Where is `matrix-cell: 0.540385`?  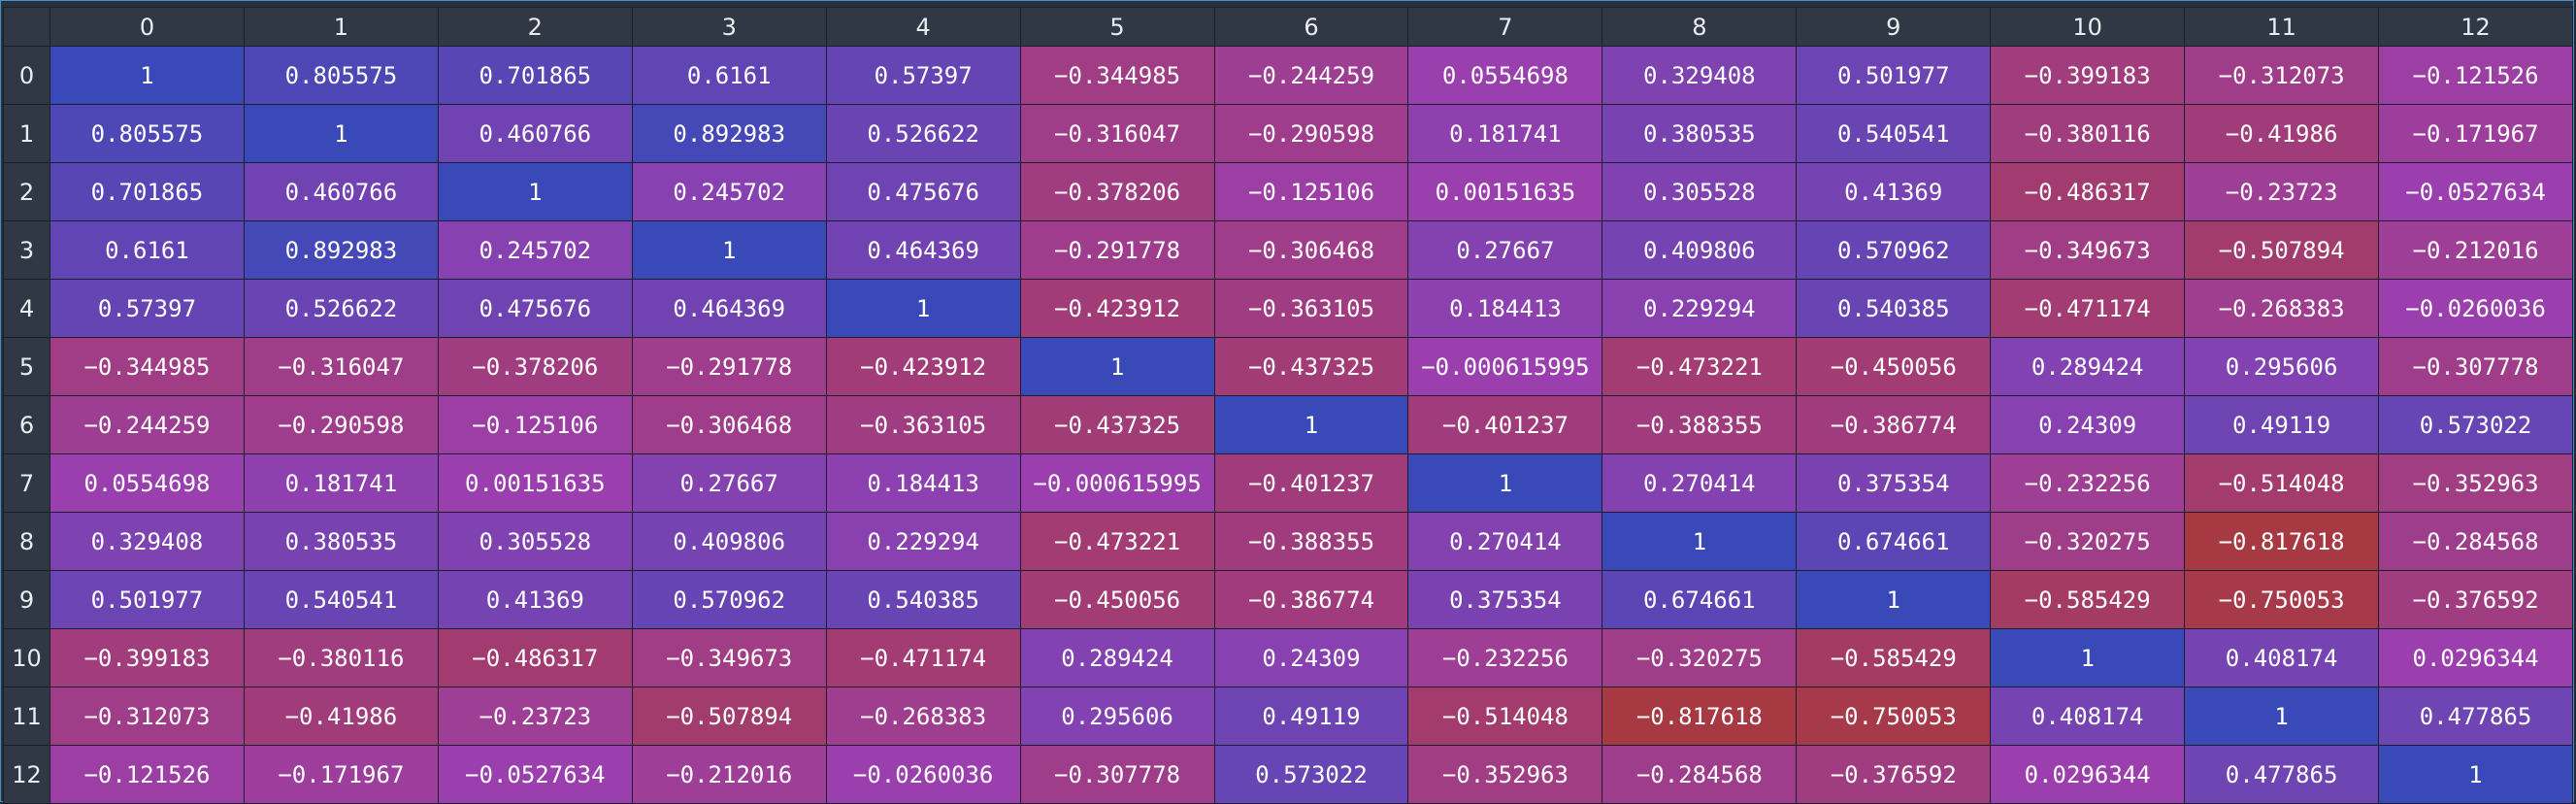
matrix-cell: 0.540385 is located at coordinates (1894, 309).